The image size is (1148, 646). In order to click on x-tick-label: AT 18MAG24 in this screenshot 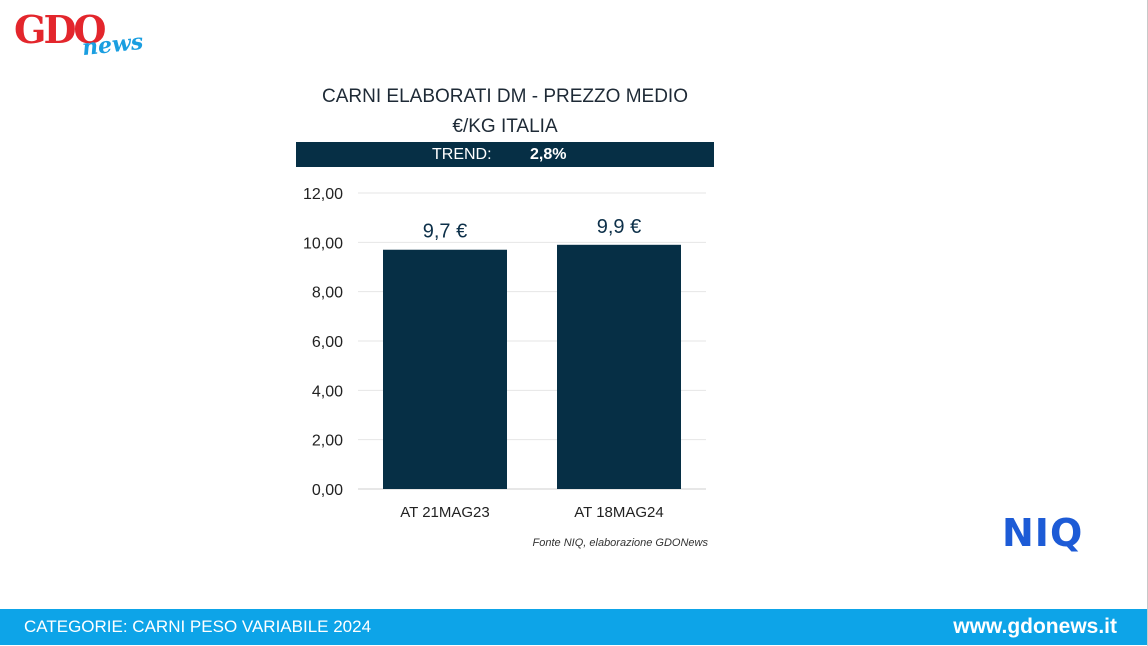, I will do `click(619, 512)`.